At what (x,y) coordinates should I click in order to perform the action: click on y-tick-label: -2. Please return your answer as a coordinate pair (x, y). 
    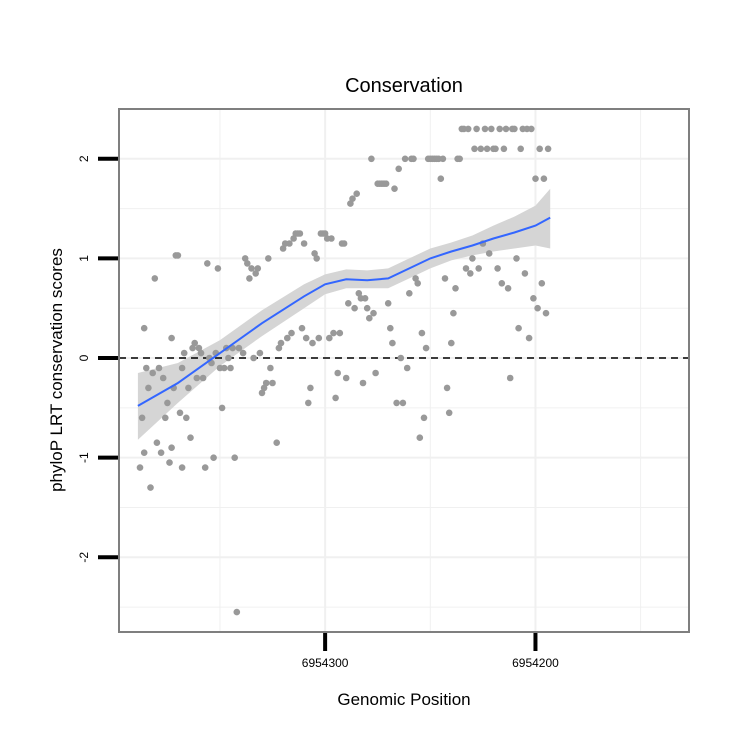
    Looking at the image, I should click on (84, 557).